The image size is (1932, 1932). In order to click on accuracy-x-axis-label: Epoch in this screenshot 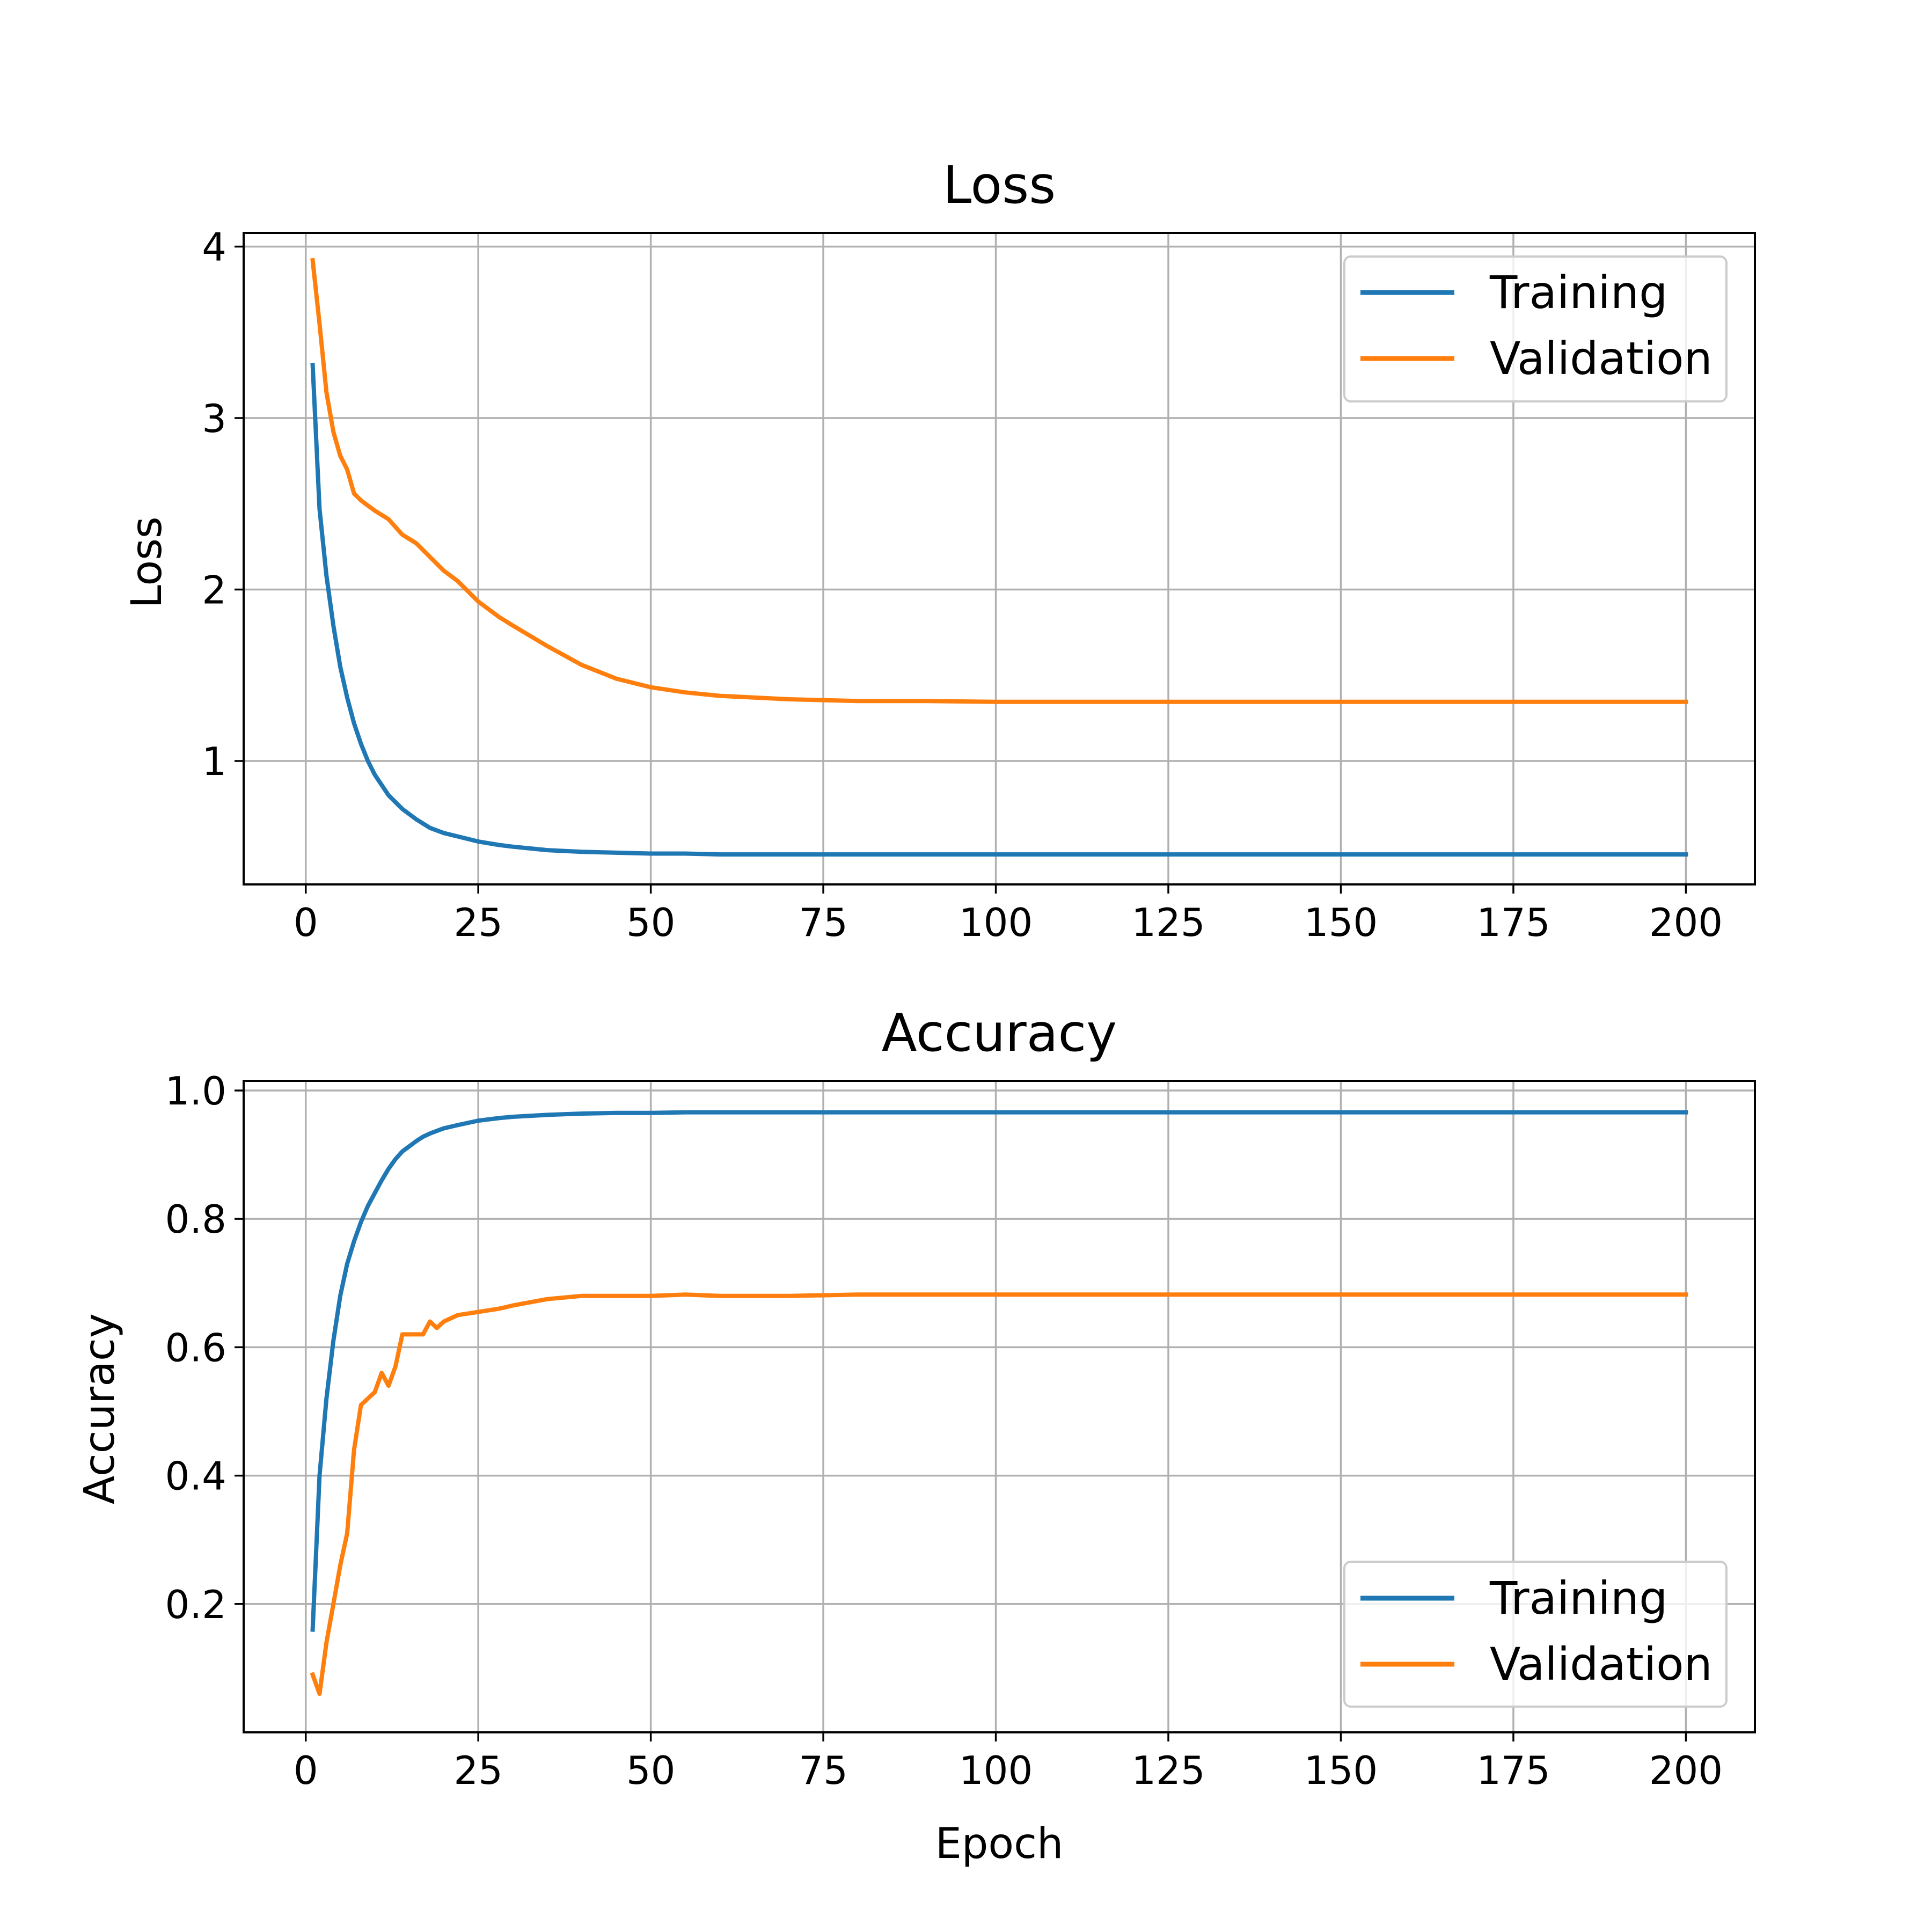, I will do `click(999, 1844)`.